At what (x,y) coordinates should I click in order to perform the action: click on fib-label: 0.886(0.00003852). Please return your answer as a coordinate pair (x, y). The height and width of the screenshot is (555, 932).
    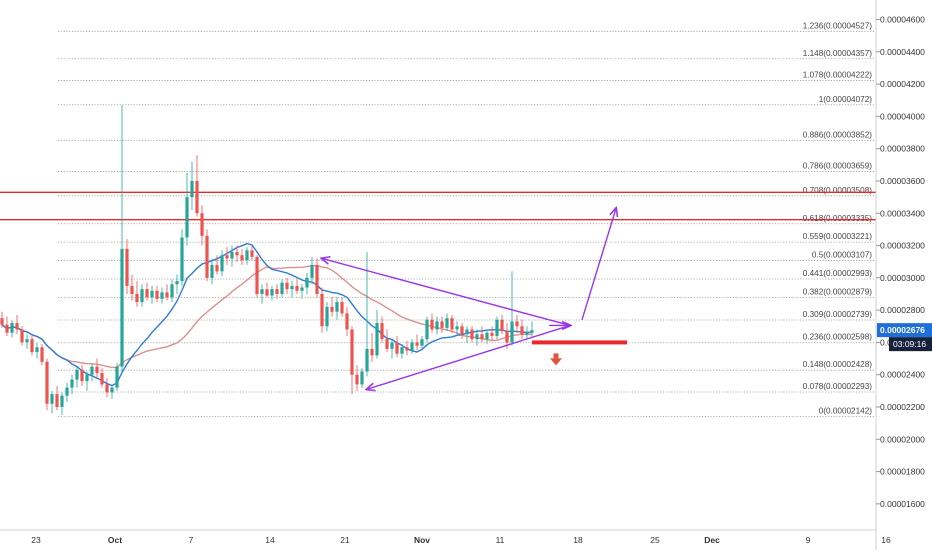
    Looking at the image, I should click on (837, 134).